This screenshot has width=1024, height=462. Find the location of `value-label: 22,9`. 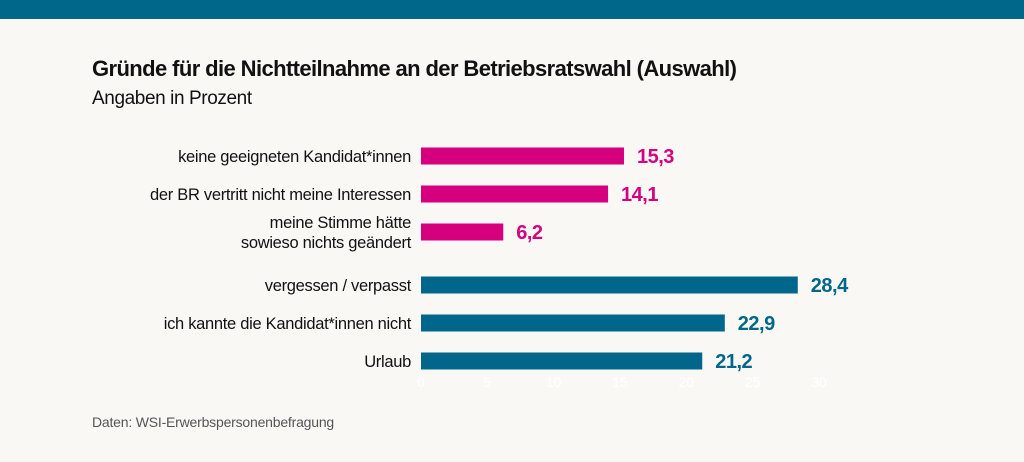

value-label: 22,9 is located at coordinates (756, 324).